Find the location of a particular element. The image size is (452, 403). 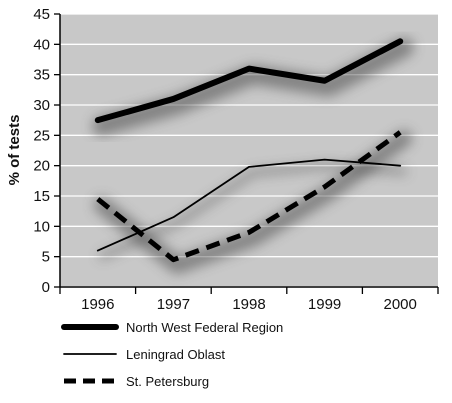

y-tick-label: 10 is located at coordinates (41, 226).